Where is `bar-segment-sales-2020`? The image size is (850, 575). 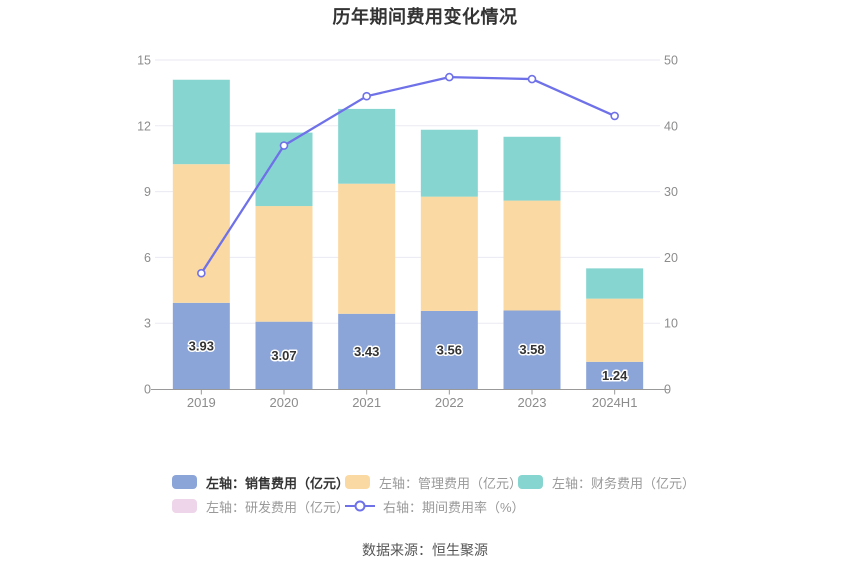
bar-segment-sales-2020 is located at coordinates (284, 355).